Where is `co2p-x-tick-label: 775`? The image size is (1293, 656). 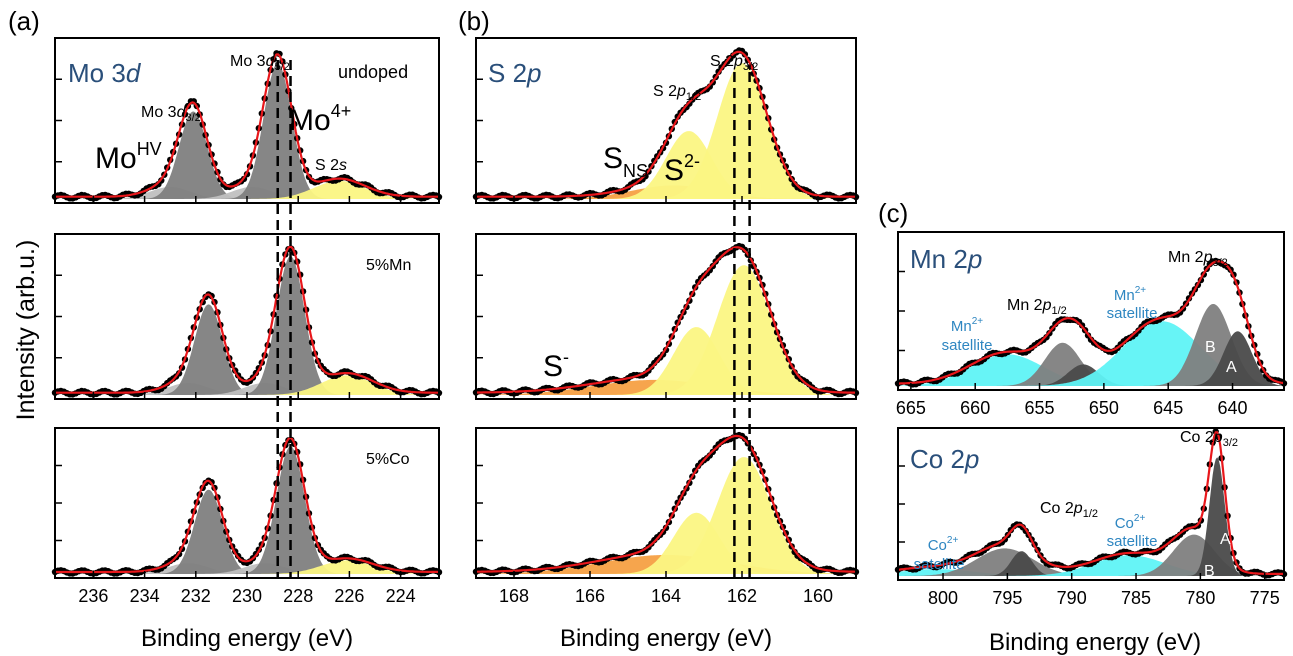 co2p-x-tick-label: 775 is located at coordinates (1265, 598).